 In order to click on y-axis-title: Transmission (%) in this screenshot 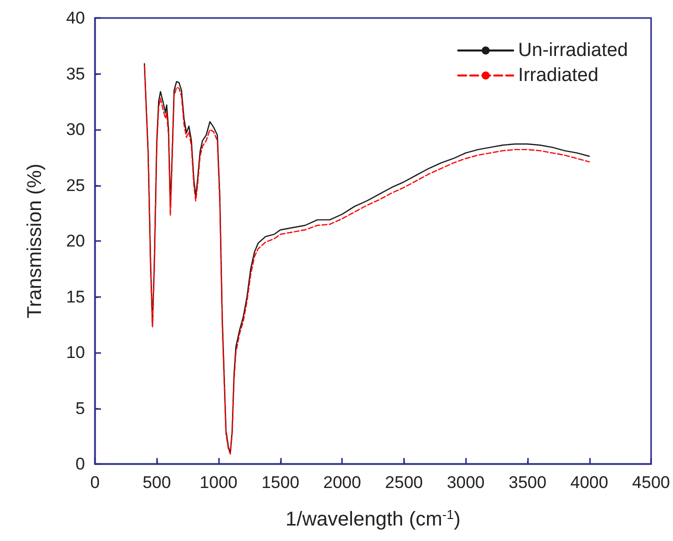, I will do `click(35, 241)`.